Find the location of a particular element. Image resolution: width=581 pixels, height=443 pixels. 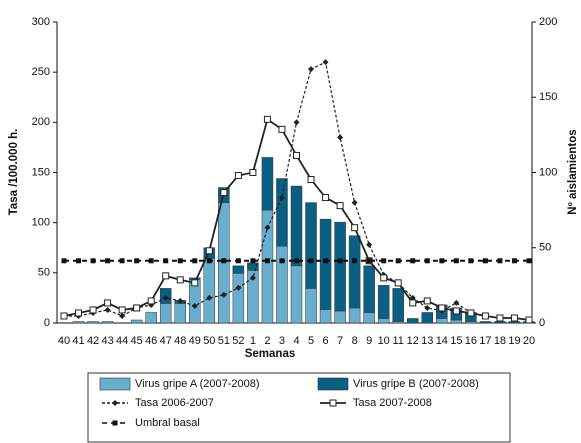

x-tick-label: 17 is located at coordinates (485, 341).